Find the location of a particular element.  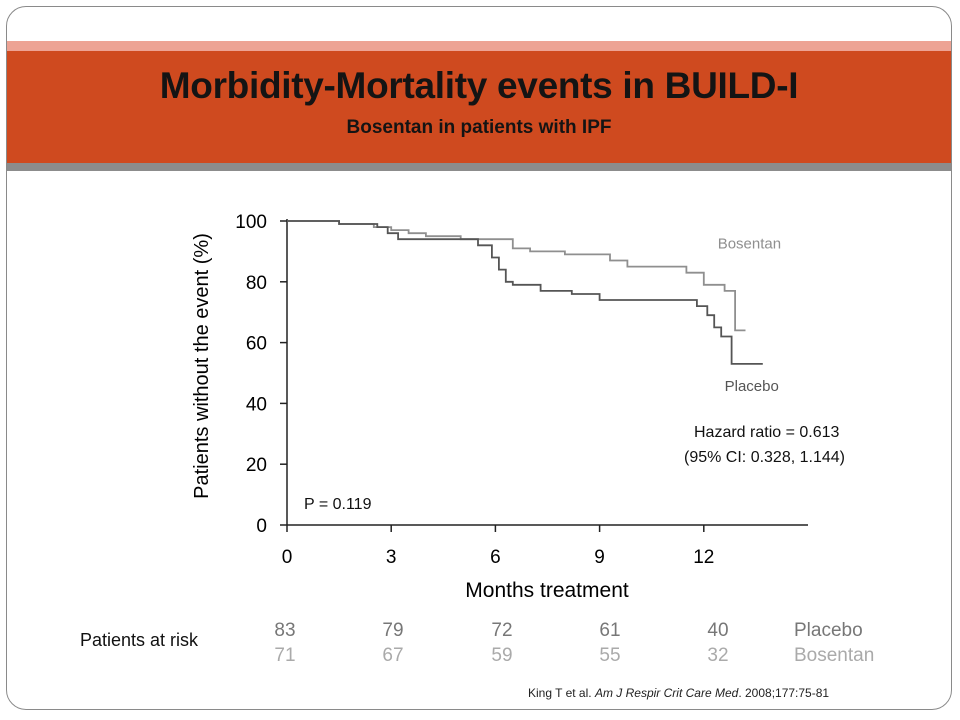

y-tick-label-100: 100 is located at coordinates (251, 222).